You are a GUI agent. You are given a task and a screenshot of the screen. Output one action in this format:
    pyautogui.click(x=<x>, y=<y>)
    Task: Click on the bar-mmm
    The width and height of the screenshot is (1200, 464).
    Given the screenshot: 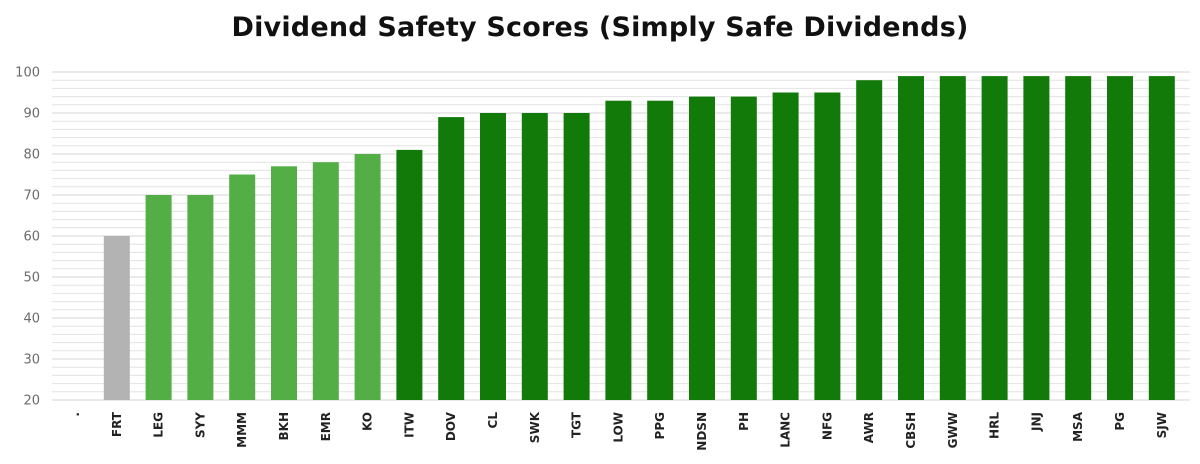 What is the action you would take?
    pyautogui.click(x=242, y=287)
    